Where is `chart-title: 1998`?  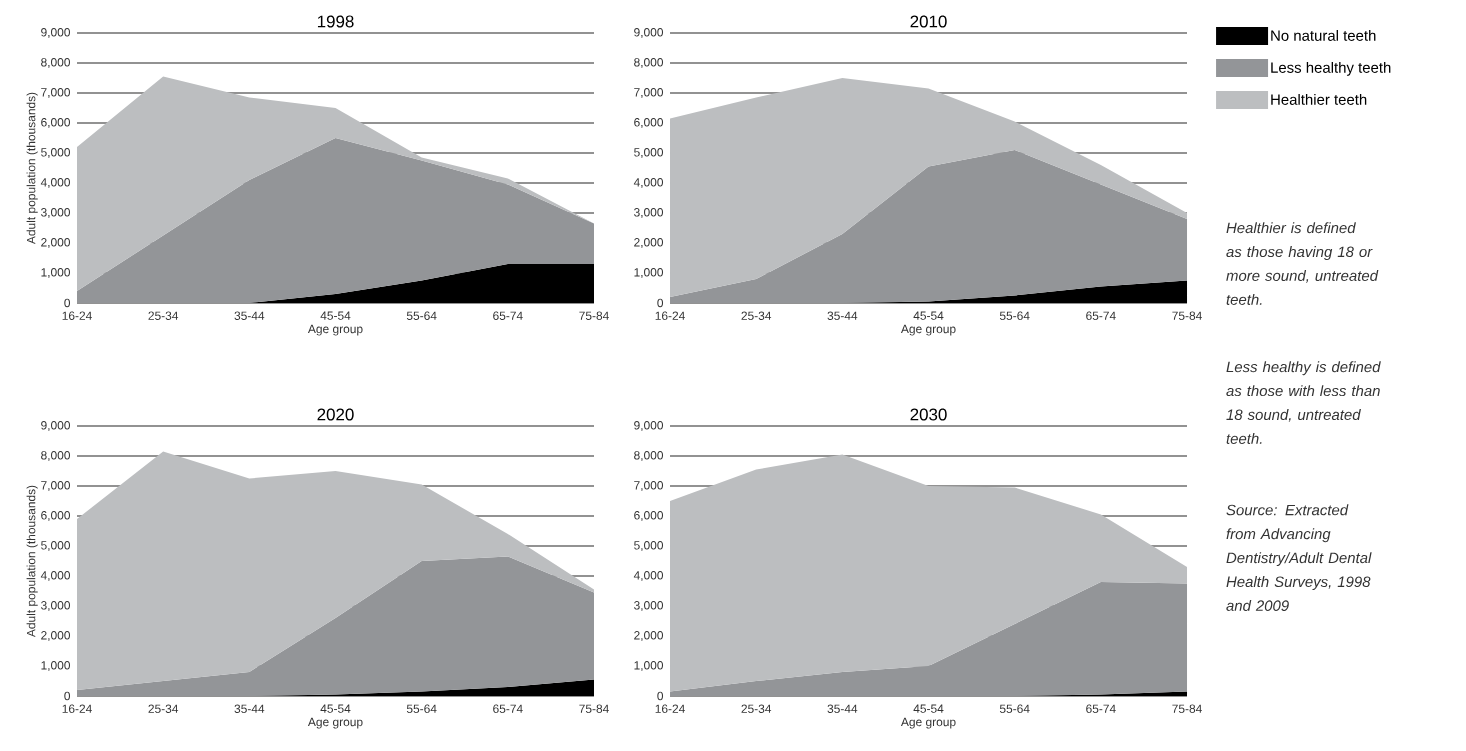 chart-title: 1998 is located at coordinates (335, 21).